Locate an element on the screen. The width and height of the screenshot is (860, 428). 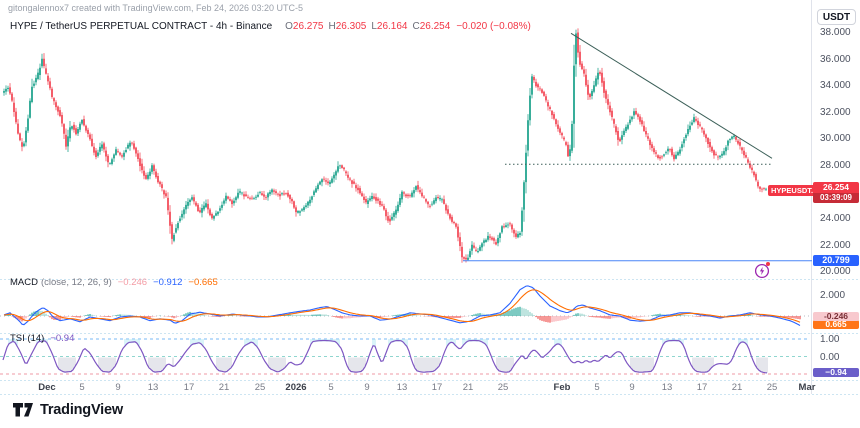
close-label: C is located at coordinates (416, 26).